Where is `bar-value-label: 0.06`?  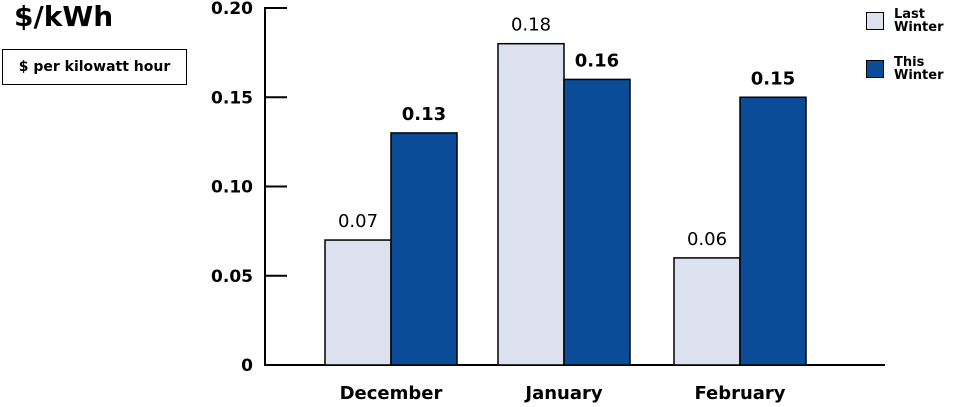 bar-value-label: 0.06 is located at coordinates (707, 239).